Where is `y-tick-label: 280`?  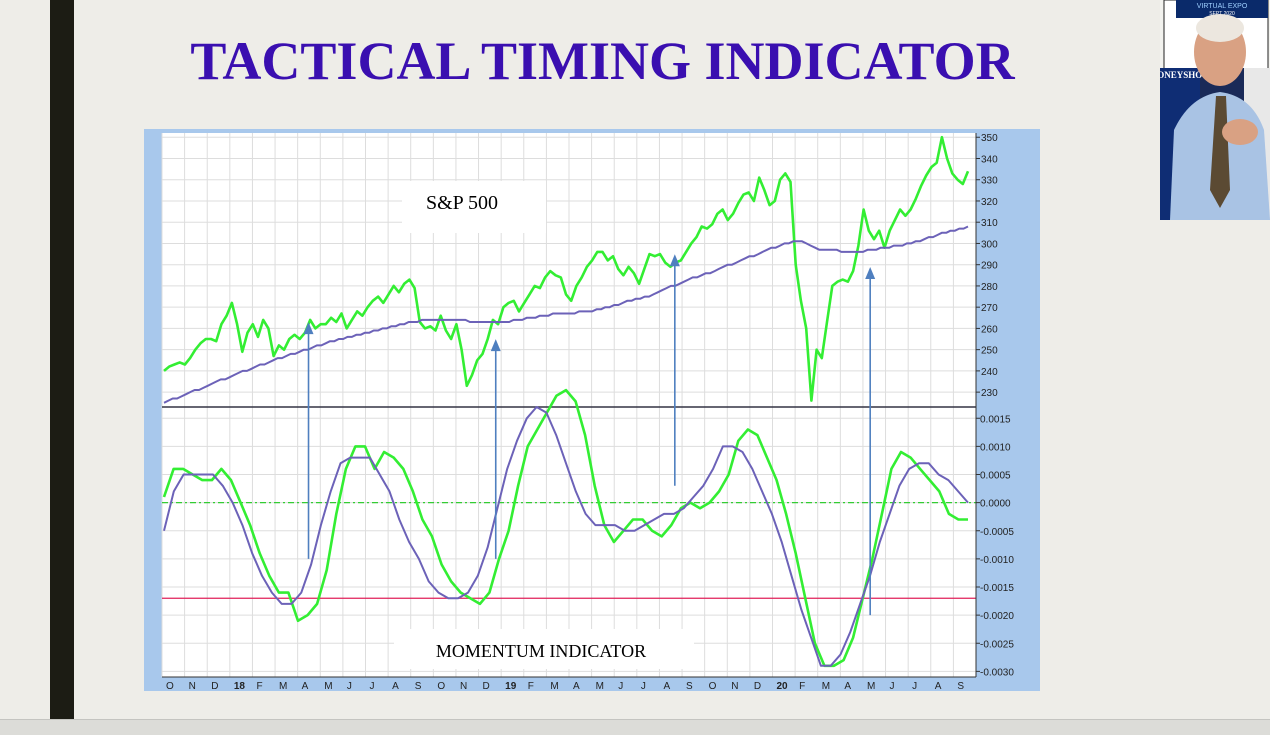
y-tick-label: 280 is located at coordinates (989, 287).